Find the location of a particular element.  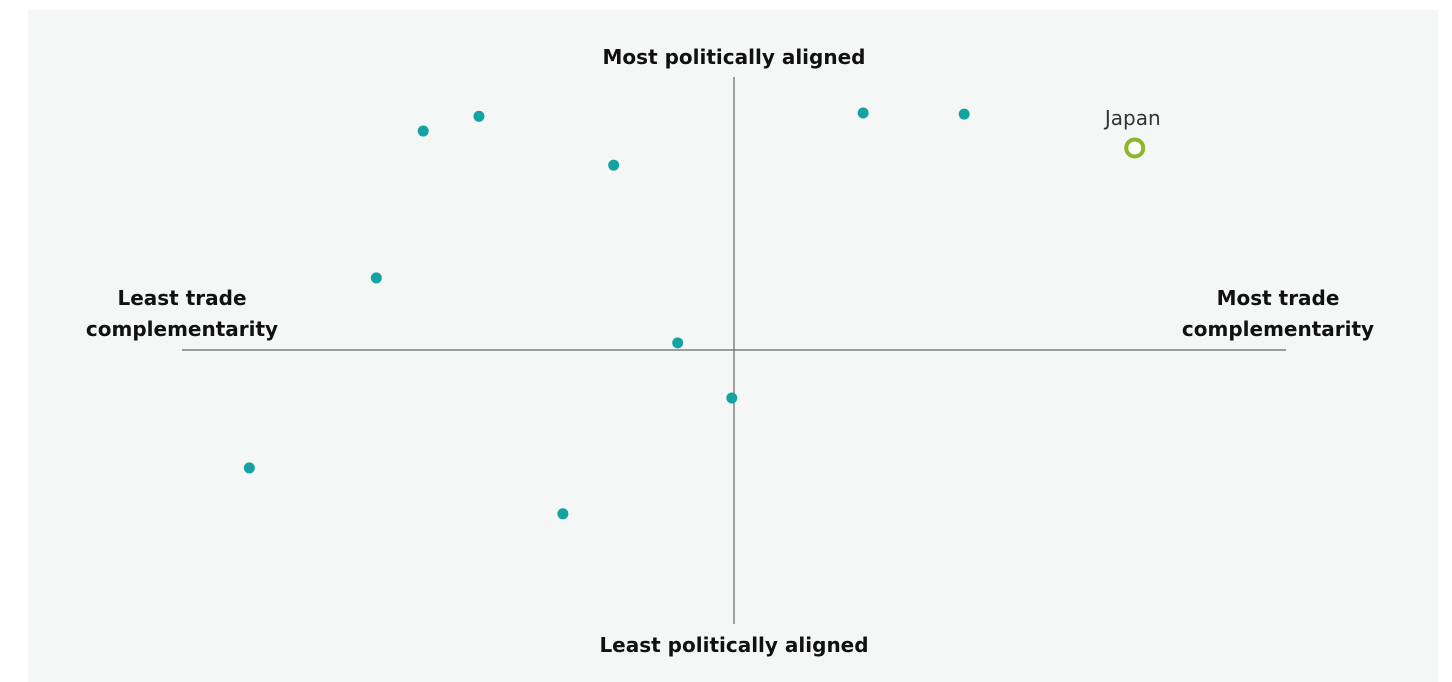

axis-label-left-line2: complementarity is located at coordinates (182, 329).